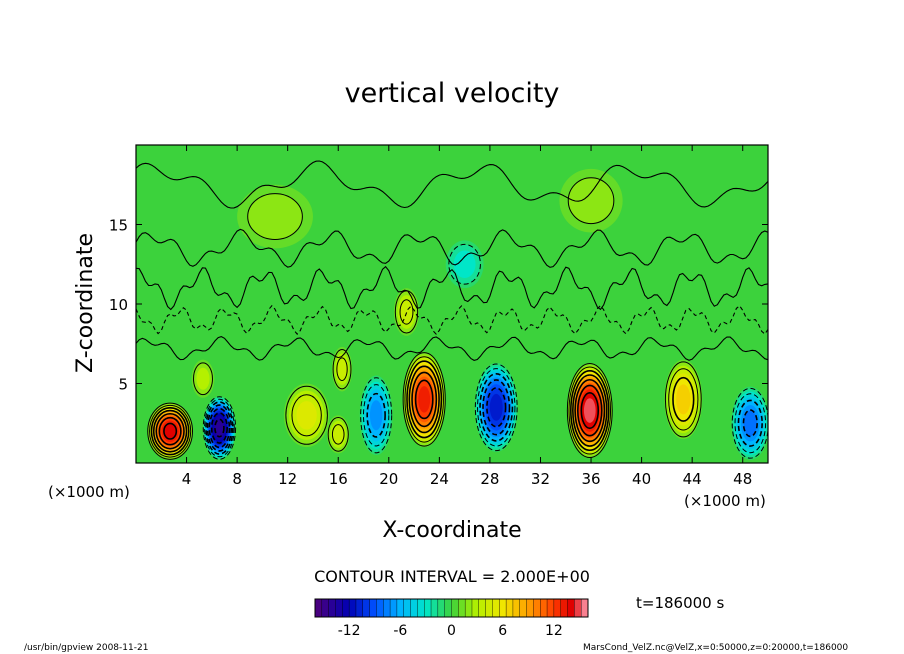 This screenshot has width=904, height=654. I want to click on contour-interval-text: CONTOUR INTERVAL = 2.000E+00, so click(452, 576).